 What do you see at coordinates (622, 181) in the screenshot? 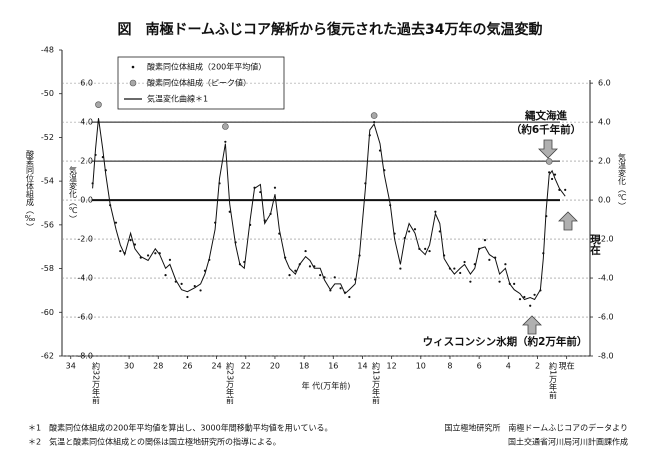
I see `y2-axis-title-right: 気温変化（℃）` at bounding box center [622, 181].